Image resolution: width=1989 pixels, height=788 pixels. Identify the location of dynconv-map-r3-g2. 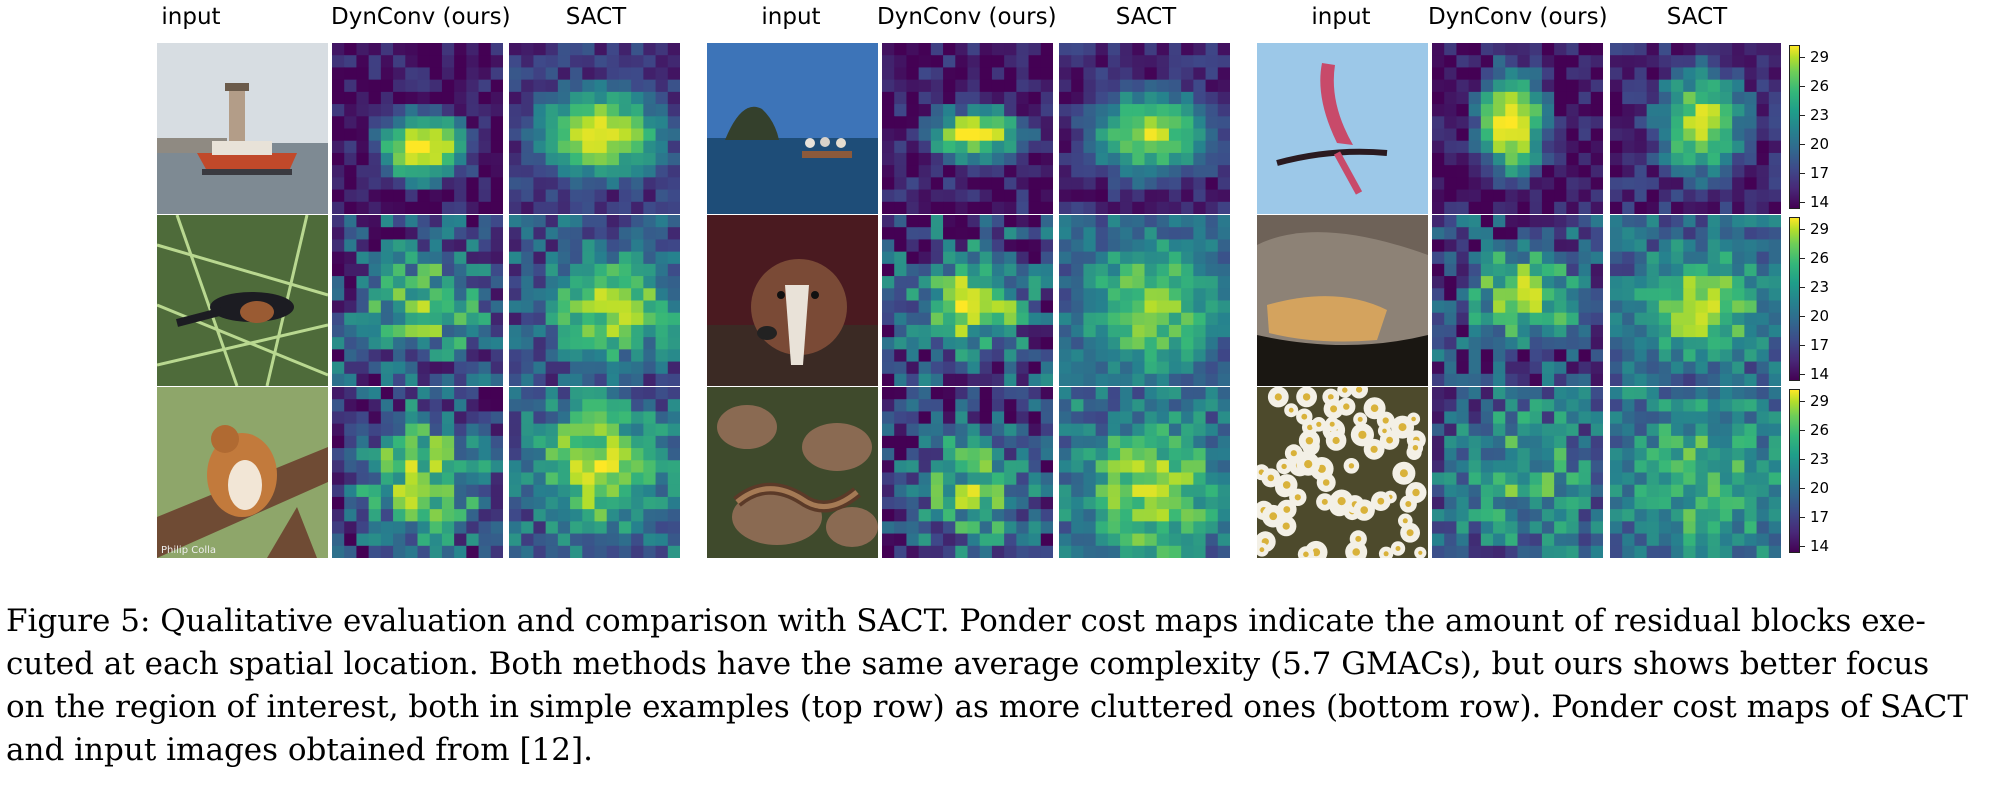
(967, 472).